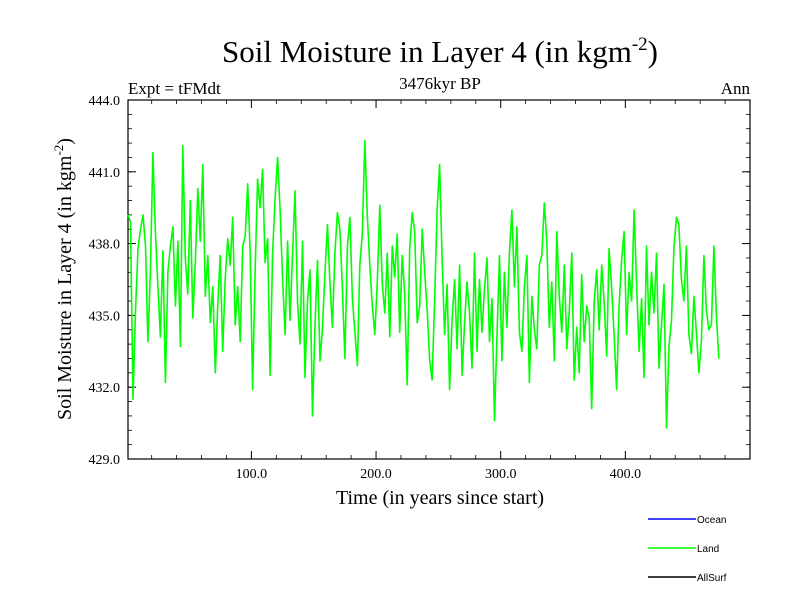 The height and width of the screenshot is (600, 800). Describe the element at coordinates (65, 287) in the screenshot. I see `y-axis-label-main: Soil Moisture in Layer 4 (in kgm` at that location.